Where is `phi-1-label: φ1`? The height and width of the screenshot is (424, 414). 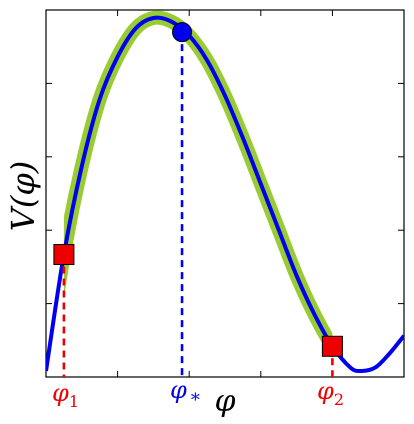 phi-1-label: φ1 is located at coordinates (65, 395).